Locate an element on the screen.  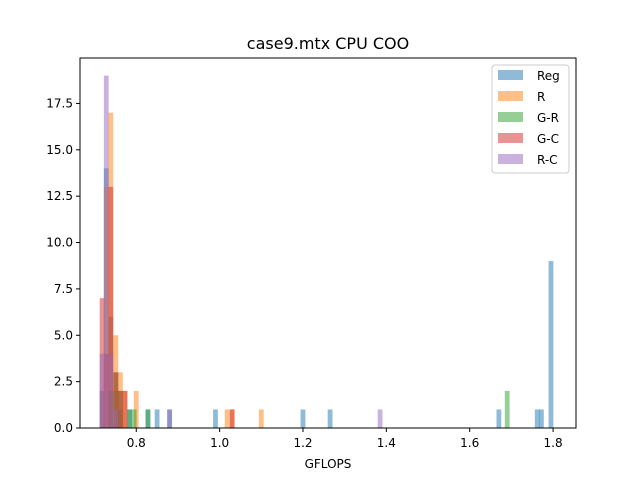
legend-swatch-g-c is located at coordinates (510, 138).